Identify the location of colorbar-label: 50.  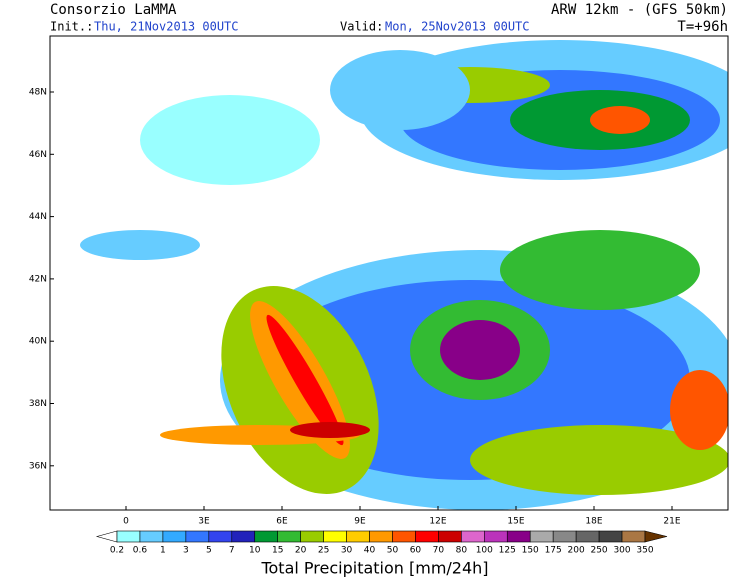
(393, 551).